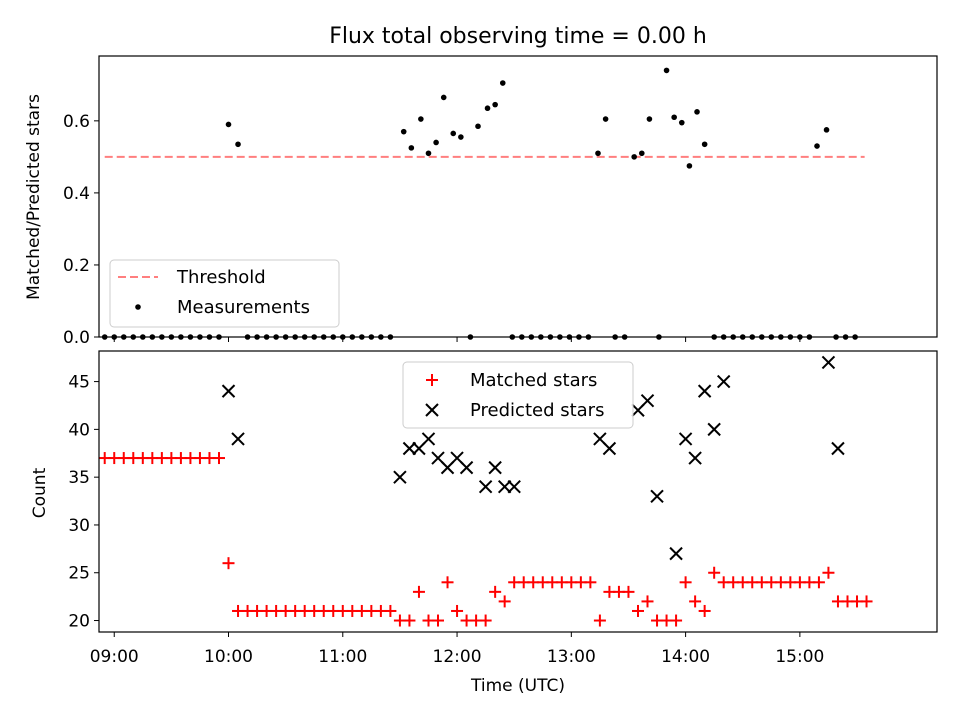 This screenshot has height=720, width=960. I want to click on predicted-legend-label: Predicted stars, so click(537, 410).